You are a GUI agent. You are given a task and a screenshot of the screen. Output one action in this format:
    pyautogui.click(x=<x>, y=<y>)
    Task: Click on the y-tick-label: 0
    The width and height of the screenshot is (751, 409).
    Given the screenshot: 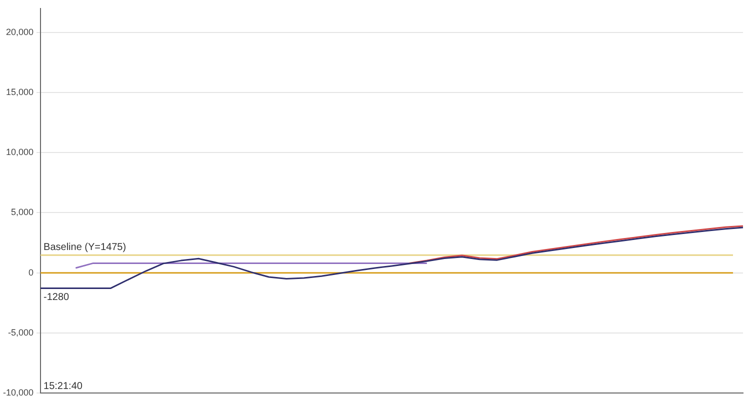 What is the action you would take?
    pyautogui.click(x=31, y=272)
    